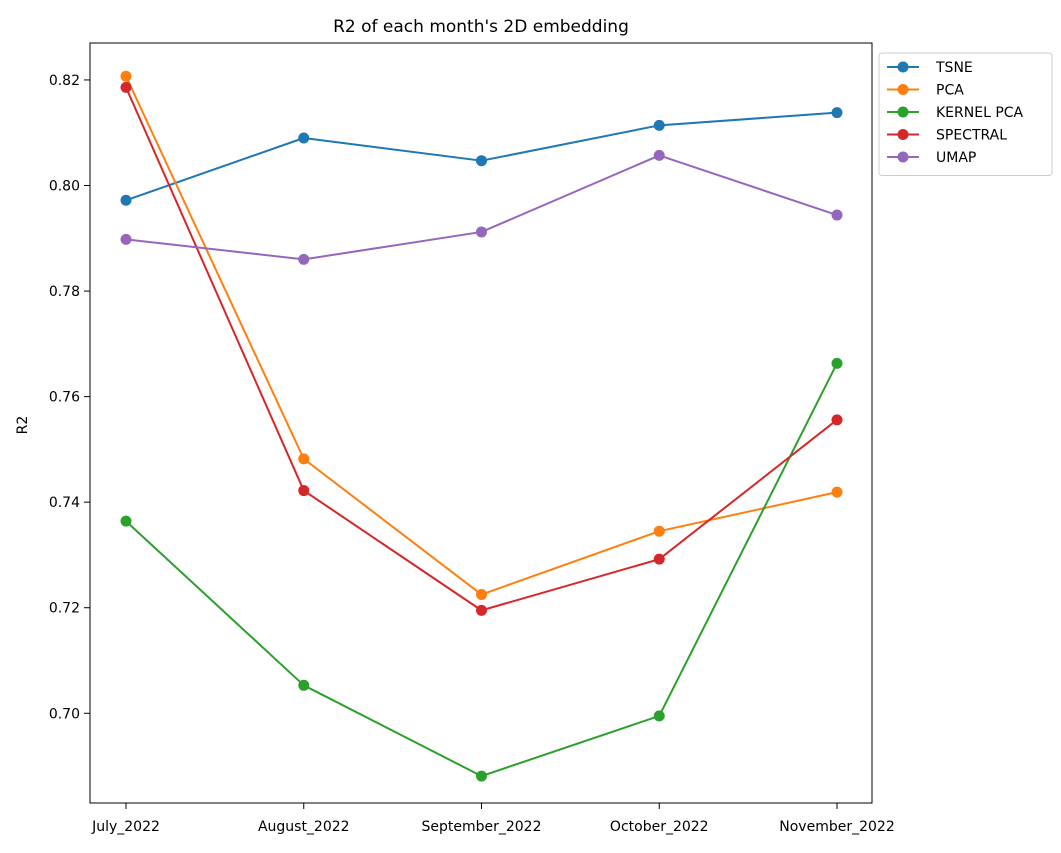 This screenshot has width=1061, height=853. Describe the element at coordinates (950, 91) in the screenshot. I see `legend-label: PCA` at that location.